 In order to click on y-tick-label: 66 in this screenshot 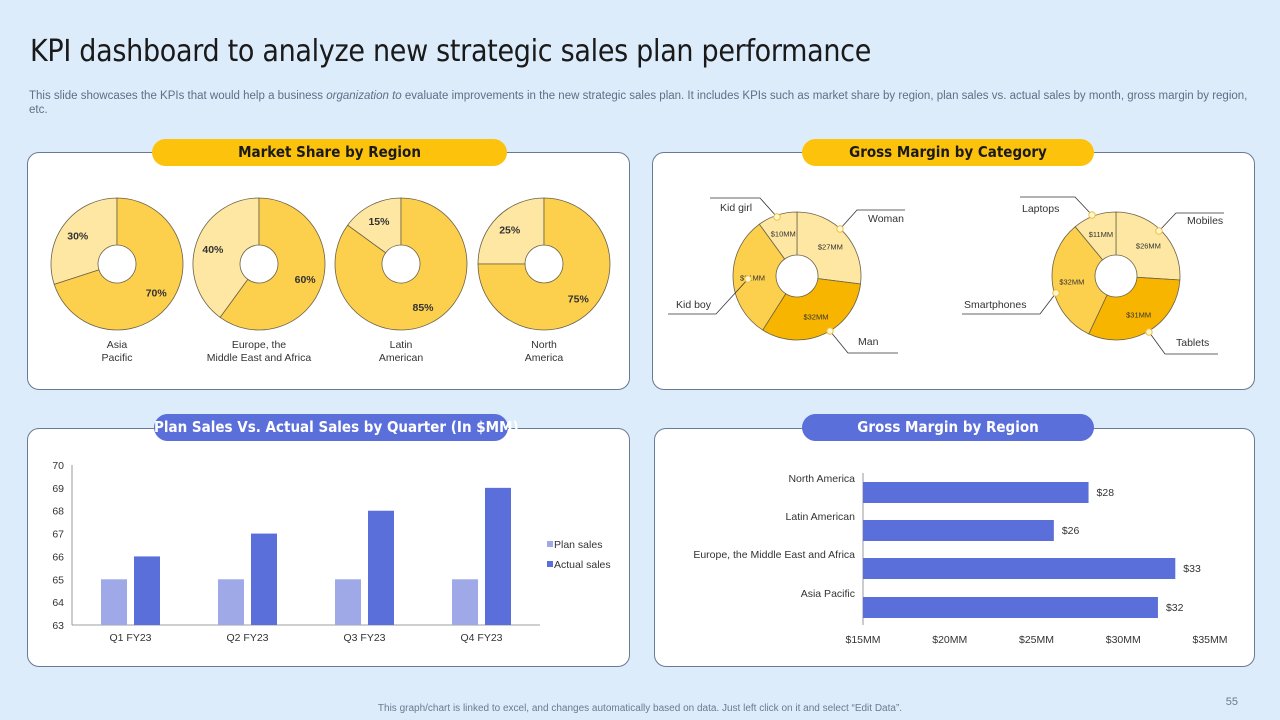, I will do `click(58, 557)`.